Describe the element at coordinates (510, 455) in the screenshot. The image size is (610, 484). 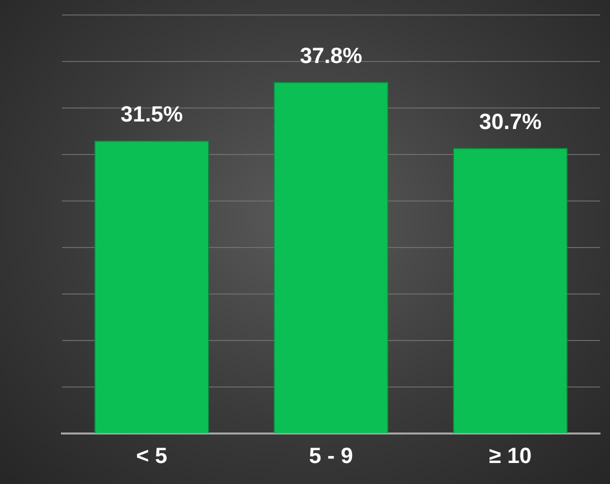
I see `x-tick-label: ≥ 10` at that location.